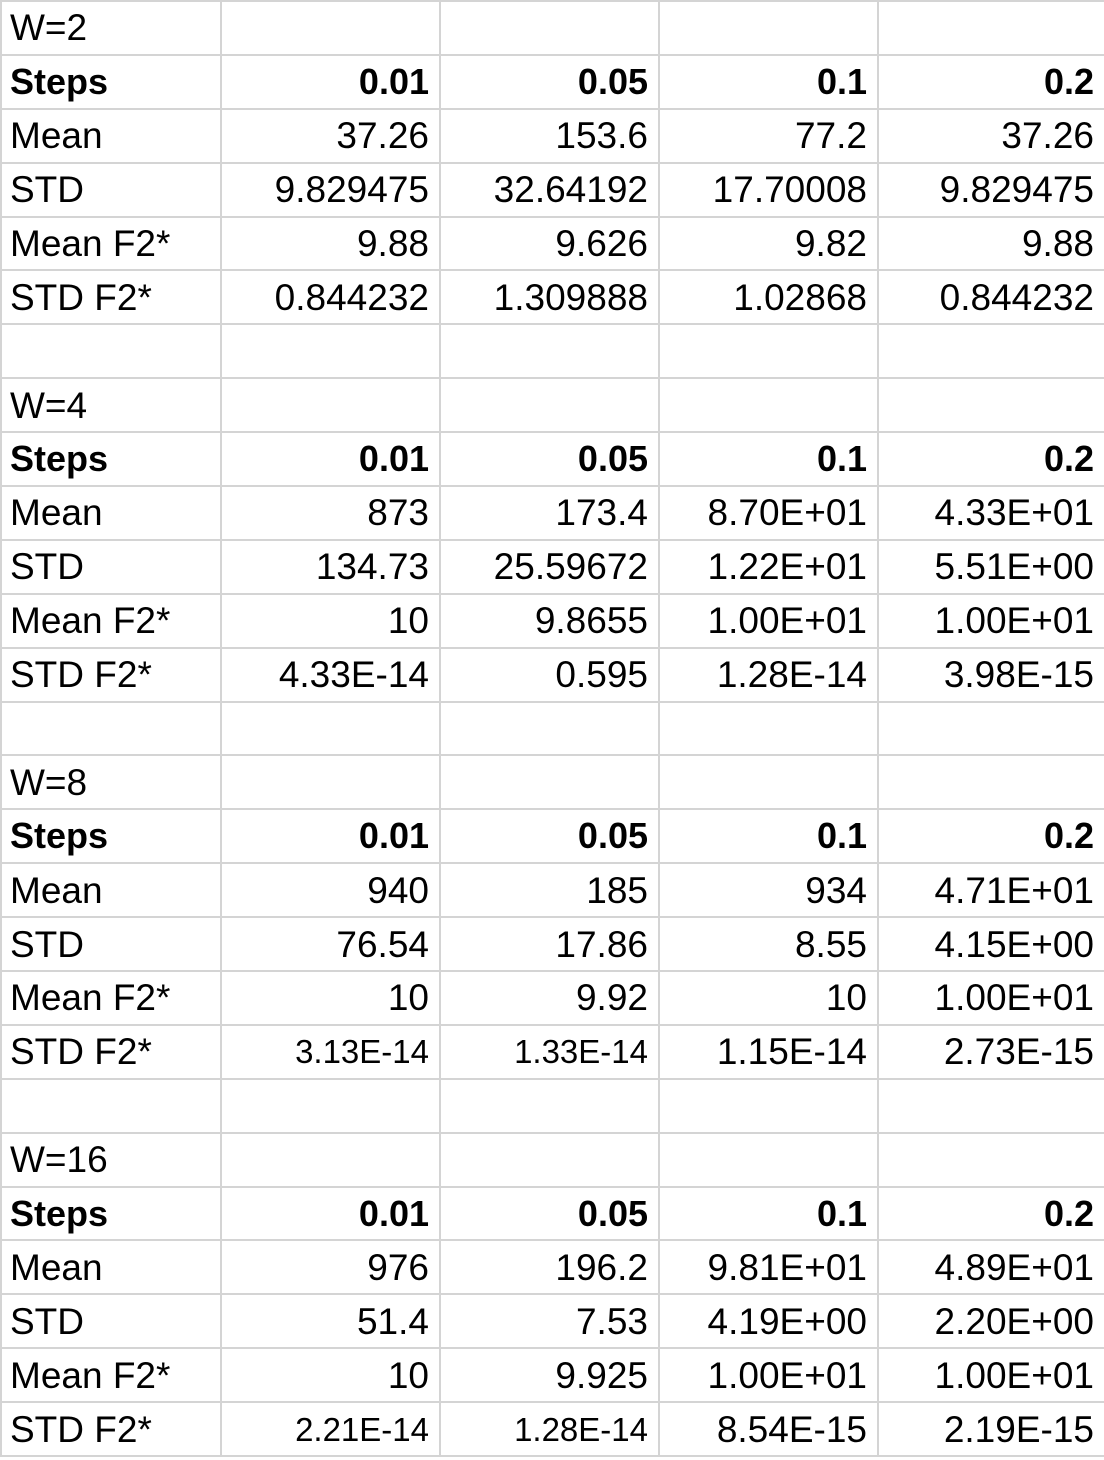 Image resolution: width=1104 pixels, height=1460 pixels. Describe the element at coordinates (990, 944) in the screenshot. I see `value-cell: 4.15E+00` at that location.